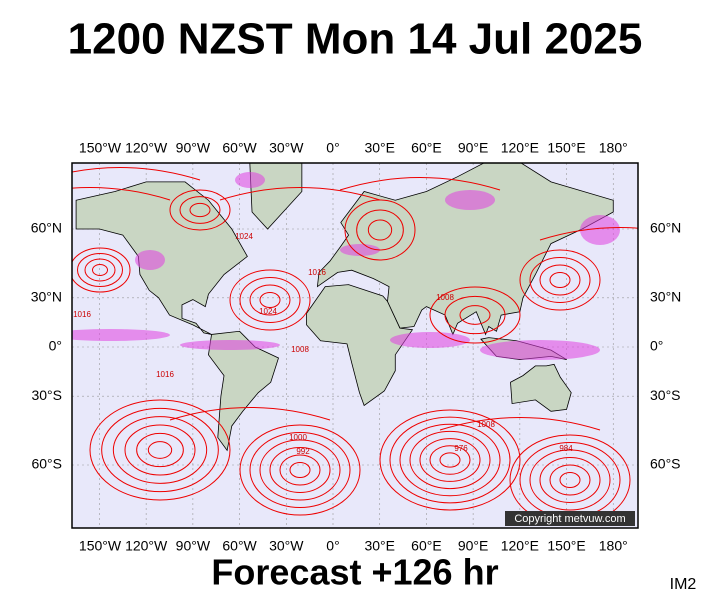  What do you see at coordinates (239, 546) in the screenshot?
I see `longitude-label-bottom: 60°W` at bounding box center [239, 546].